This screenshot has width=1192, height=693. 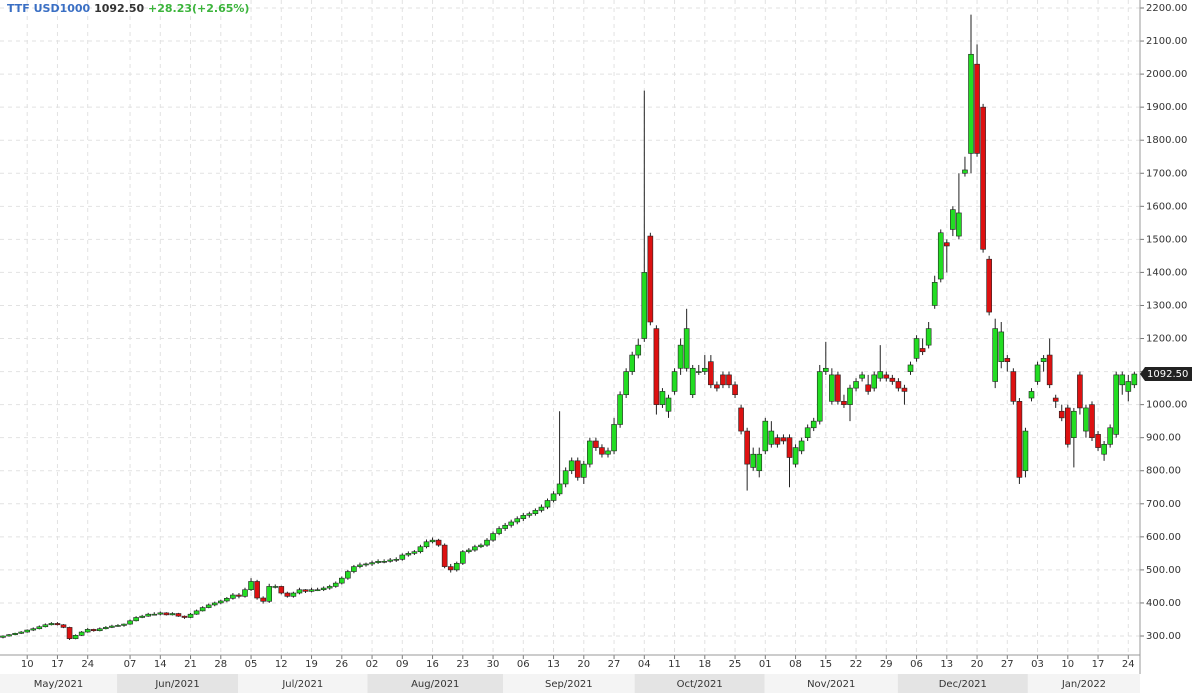 What do you see at coordinates (1163, 537) in the screenshot?
I see `y-tick-label: 600.00` at bounding box center [1163, 537].